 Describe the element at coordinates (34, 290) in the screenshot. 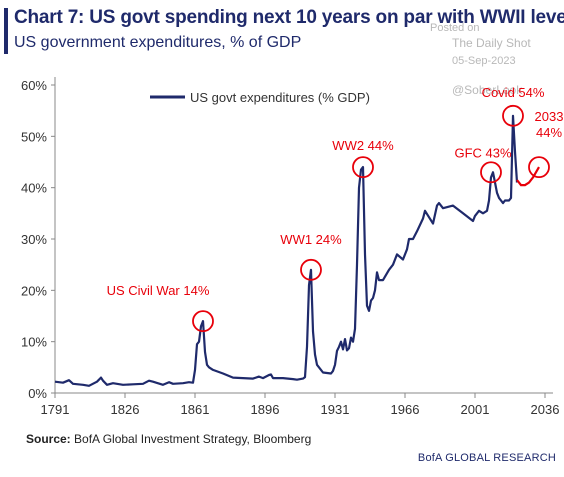

I see `y-tick-label: 20%` at that location.